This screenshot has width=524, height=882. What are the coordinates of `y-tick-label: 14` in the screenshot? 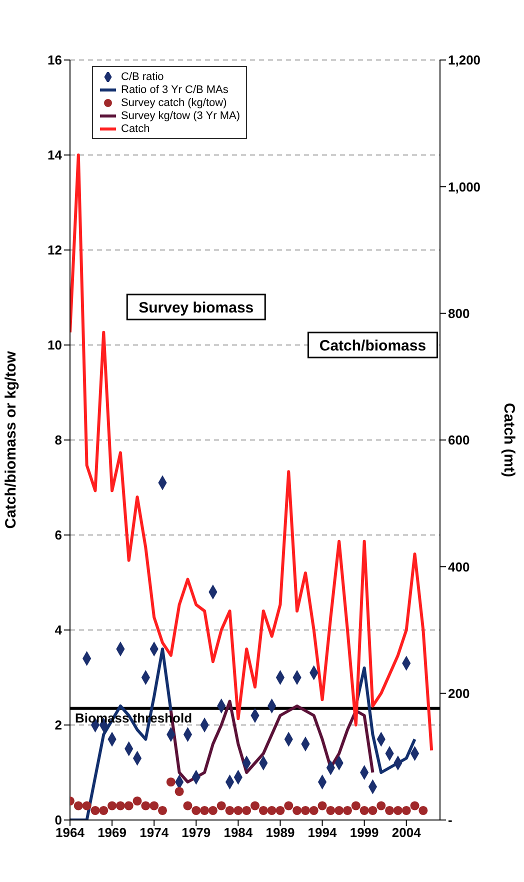 It's located at (55, 155).